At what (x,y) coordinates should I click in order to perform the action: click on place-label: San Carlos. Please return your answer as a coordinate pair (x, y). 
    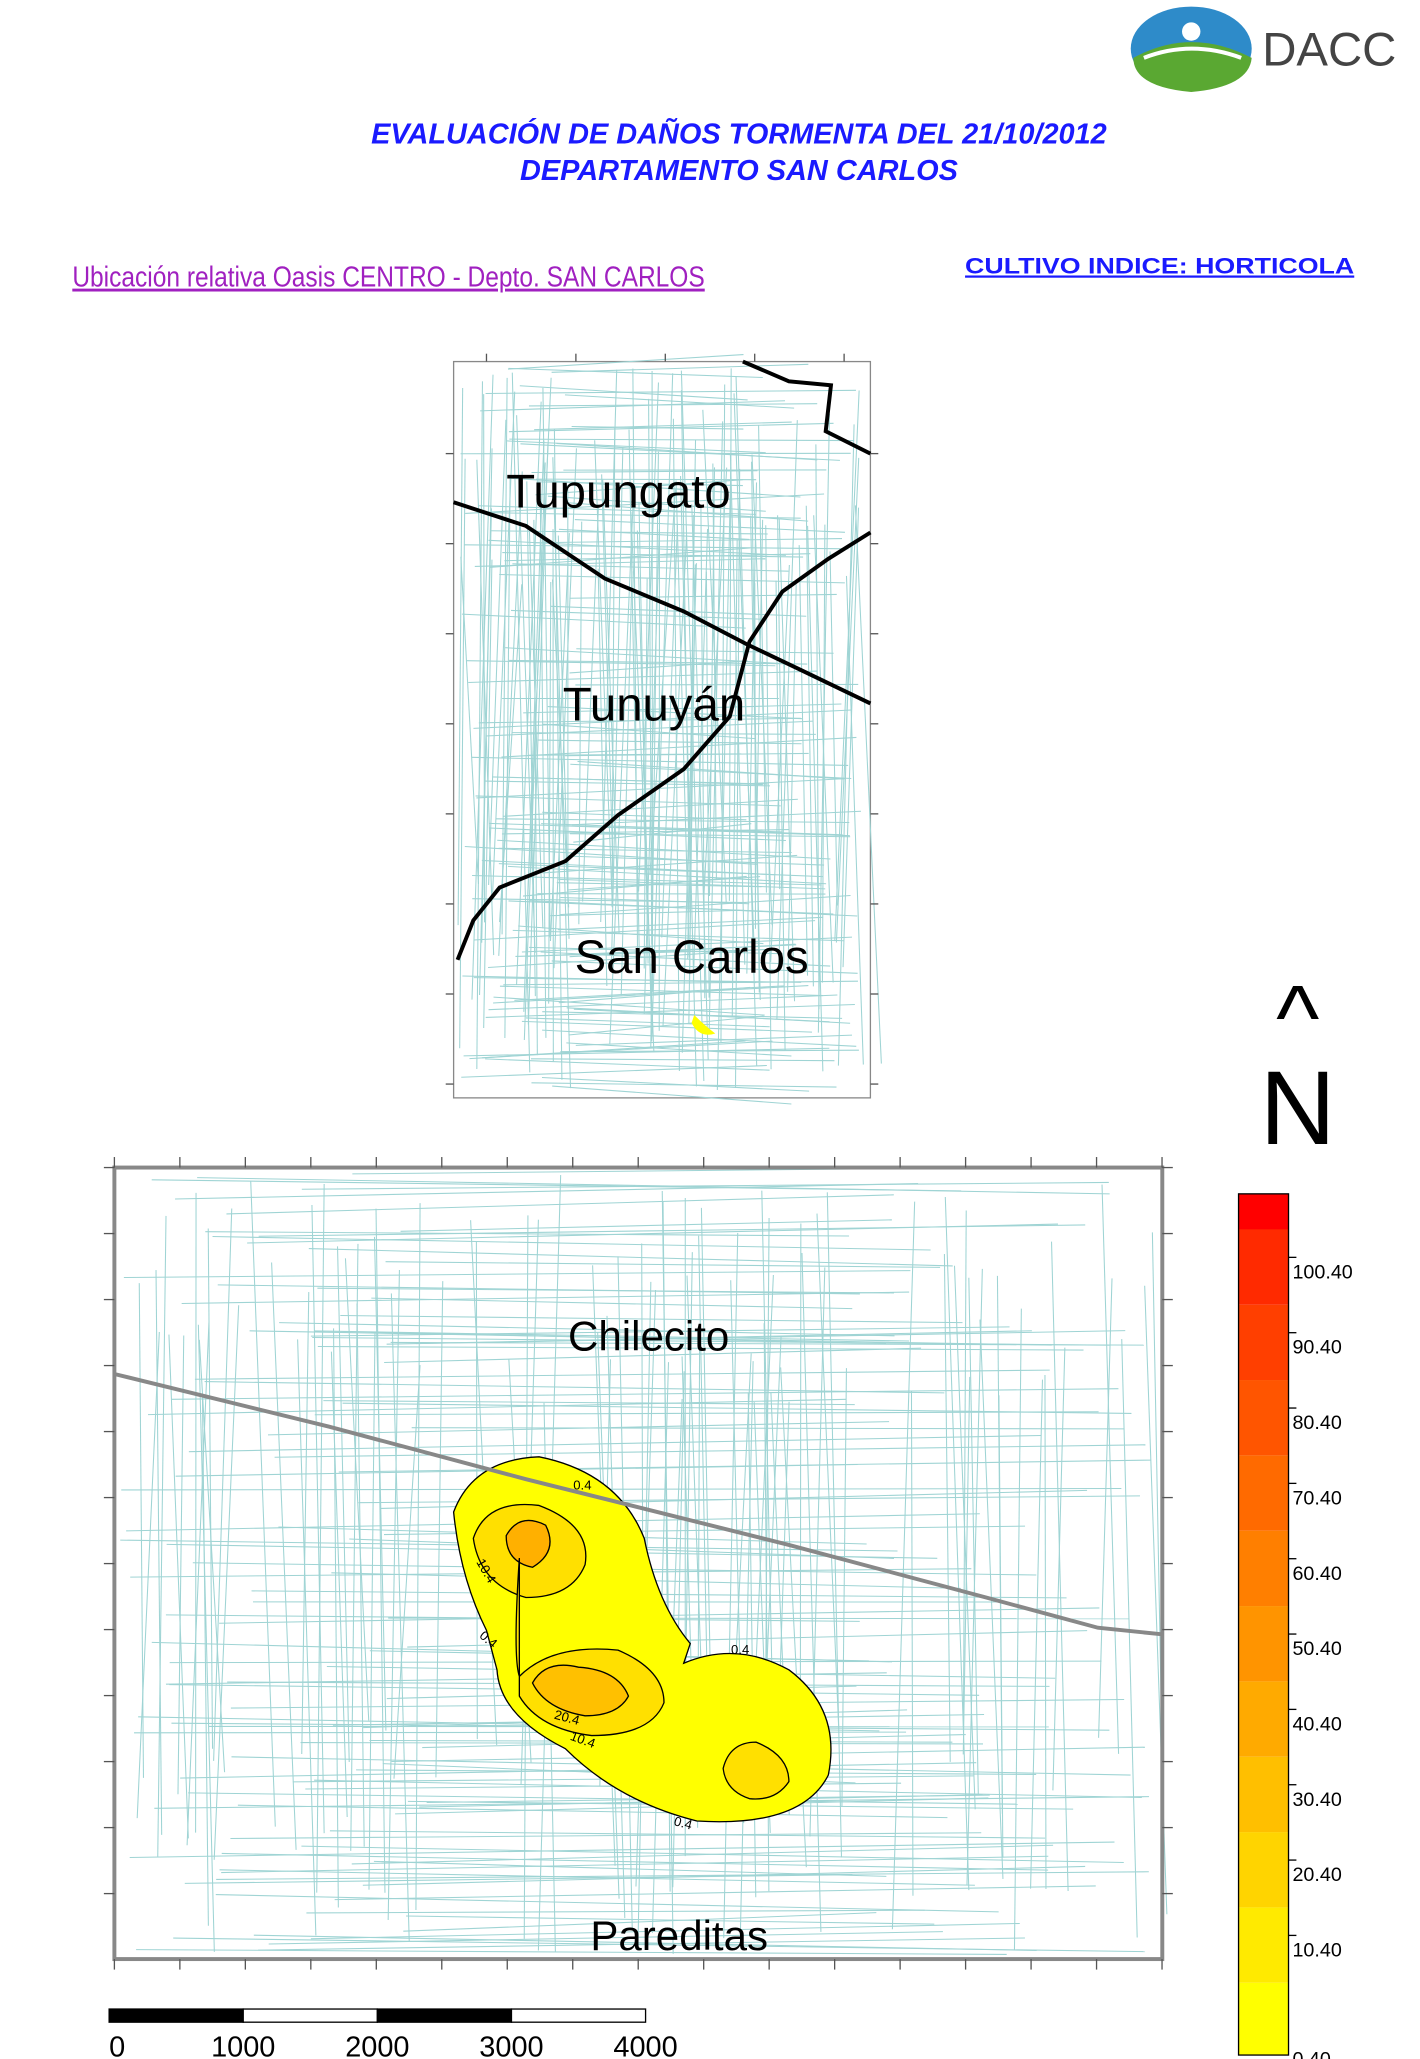
    Looking at the image, I should click on (692, 957).